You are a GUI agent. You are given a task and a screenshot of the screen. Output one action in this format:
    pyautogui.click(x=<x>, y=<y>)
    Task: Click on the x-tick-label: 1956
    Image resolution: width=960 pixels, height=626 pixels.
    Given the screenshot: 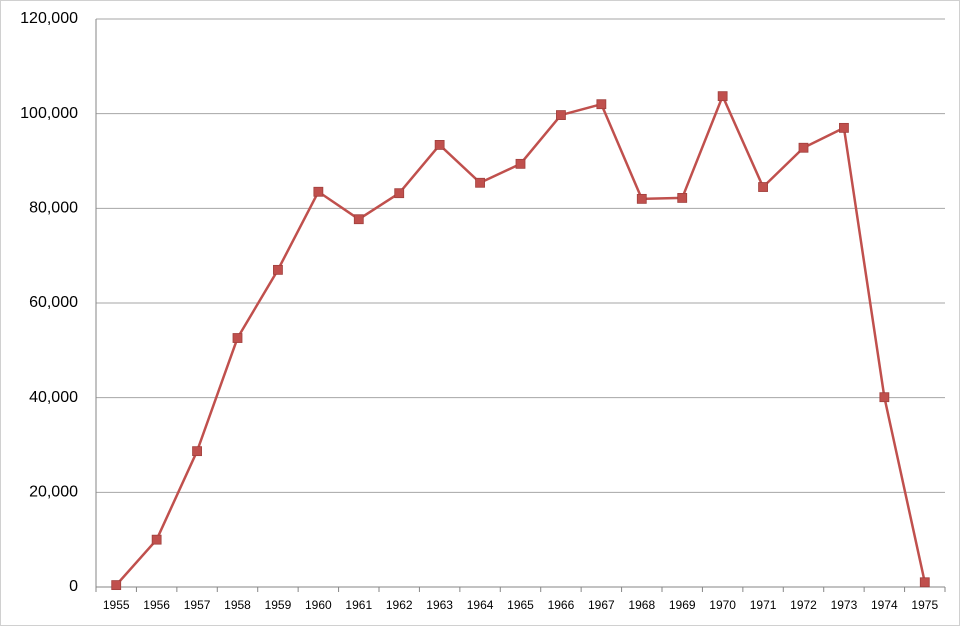 What is the action you would take?
    pyautogui.click(x=156, y=605)
    